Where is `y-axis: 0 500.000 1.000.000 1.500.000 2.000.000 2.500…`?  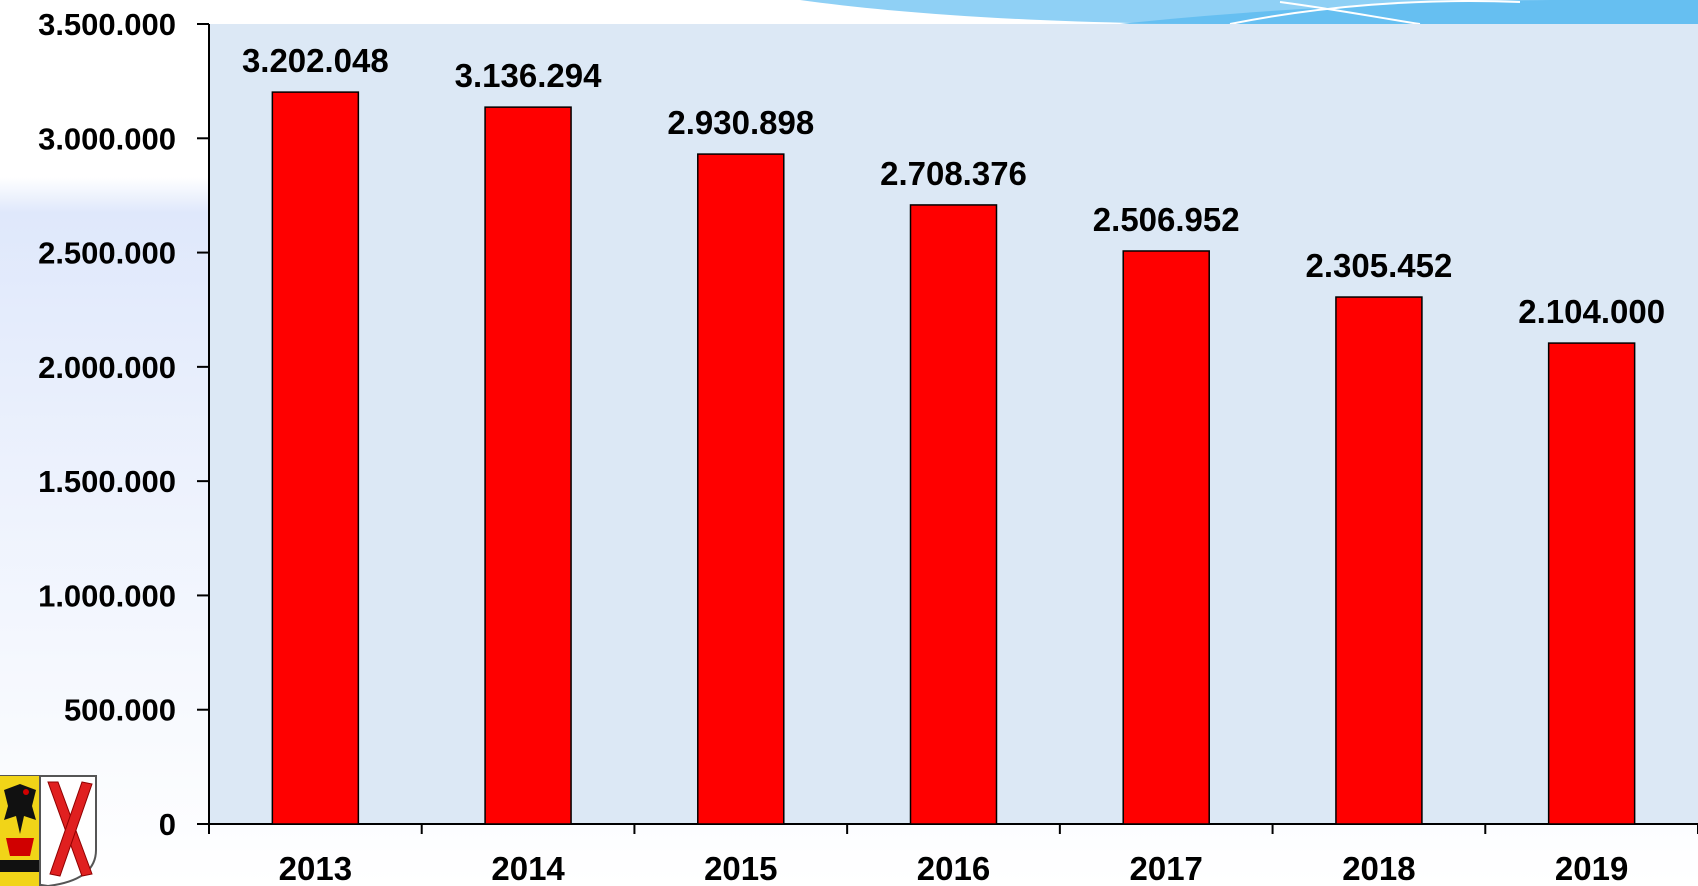
y-axis: 0 500.000 1.000.000 1.500.000 2.000.000 2.500… is located at coordinates (124, 424).